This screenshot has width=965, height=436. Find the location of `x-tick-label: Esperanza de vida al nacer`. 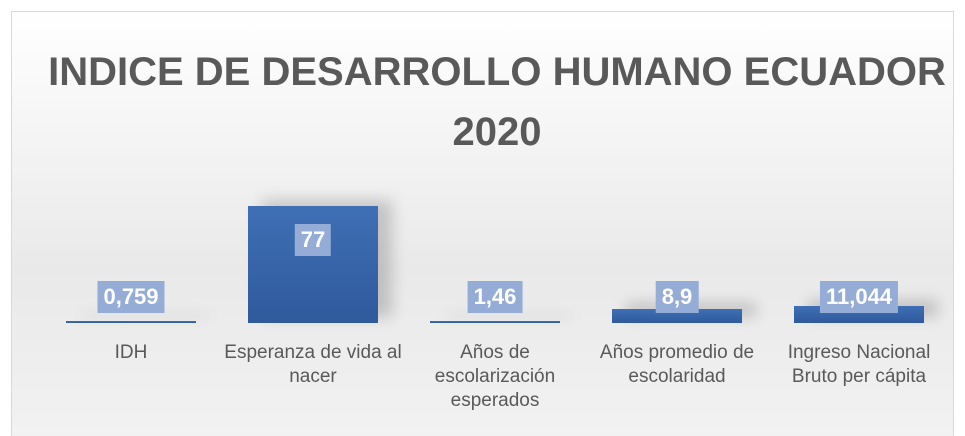

x-tick-label: Esperanza de vida al nacer is located at coordinates (313, 364).